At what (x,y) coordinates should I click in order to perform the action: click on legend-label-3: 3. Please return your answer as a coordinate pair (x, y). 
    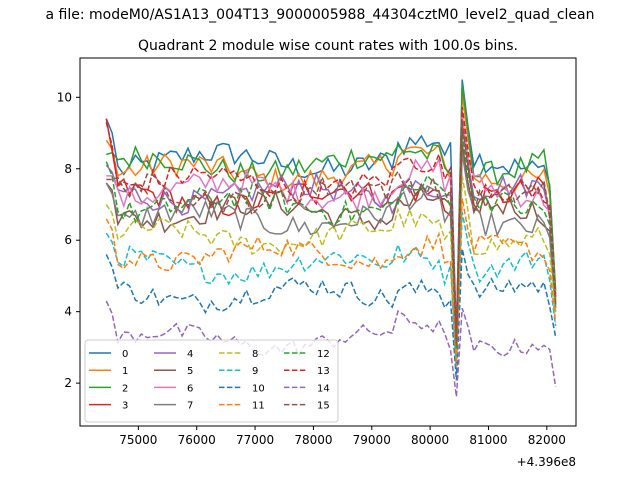
    Looking at the image, I should click on (125, 406).